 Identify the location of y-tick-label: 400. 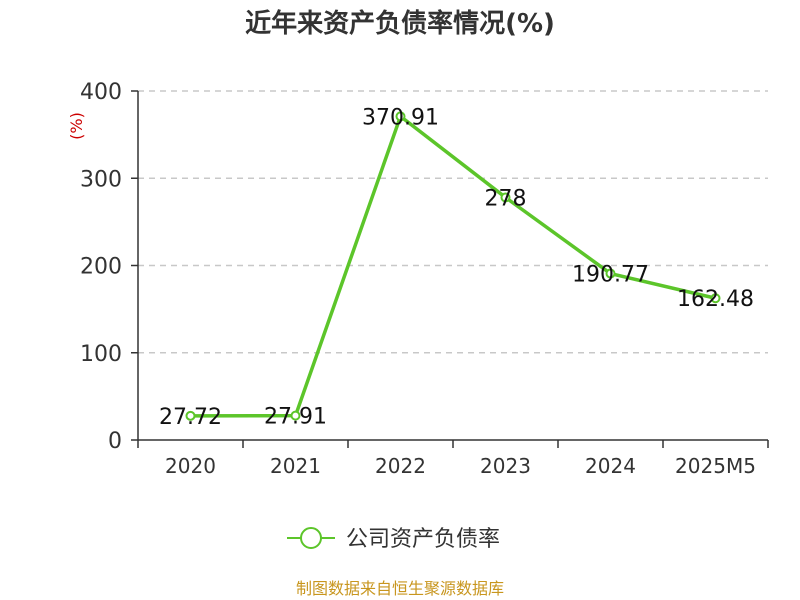
(101, 92).